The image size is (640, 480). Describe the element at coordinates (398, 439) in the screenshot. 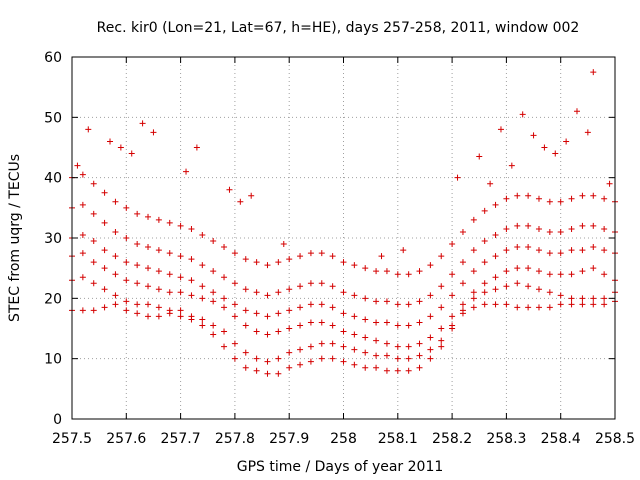

I see `x-tick-label: 258.1` at that location.